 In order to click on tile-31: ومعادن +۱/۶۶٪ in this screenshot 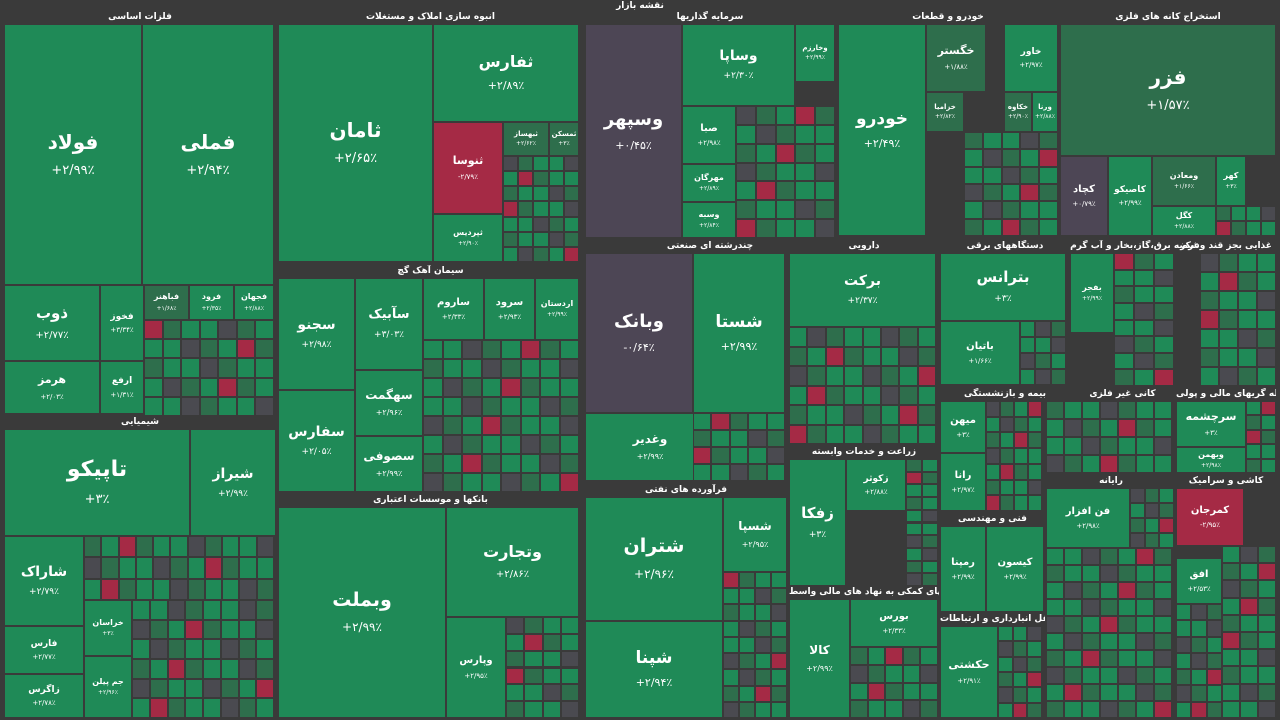, I will do `click(1184, 181)`.